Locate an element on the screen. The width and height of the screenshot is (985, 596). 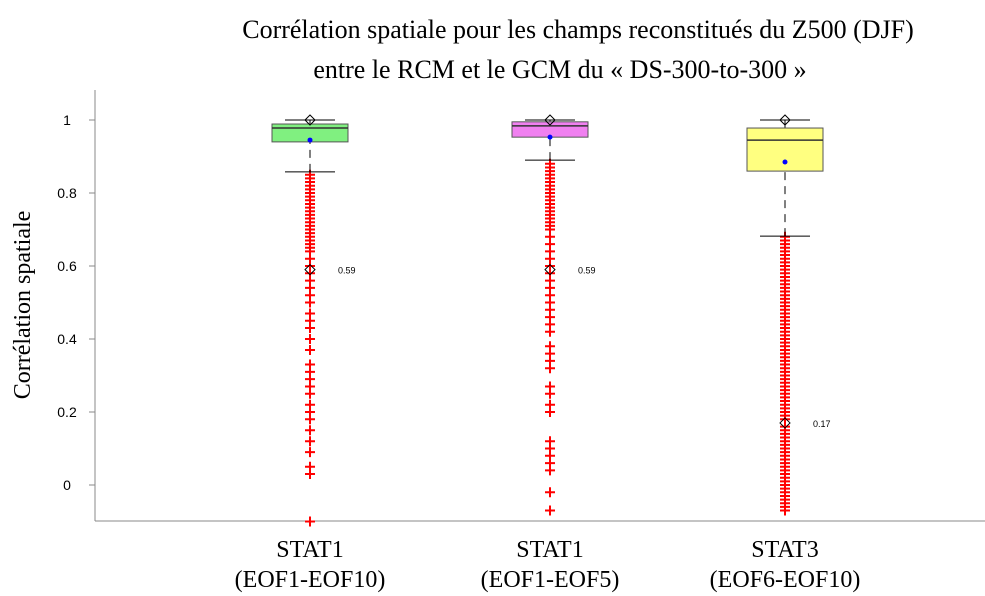
annotation: 0.17 is located at coordinates (822, 424).